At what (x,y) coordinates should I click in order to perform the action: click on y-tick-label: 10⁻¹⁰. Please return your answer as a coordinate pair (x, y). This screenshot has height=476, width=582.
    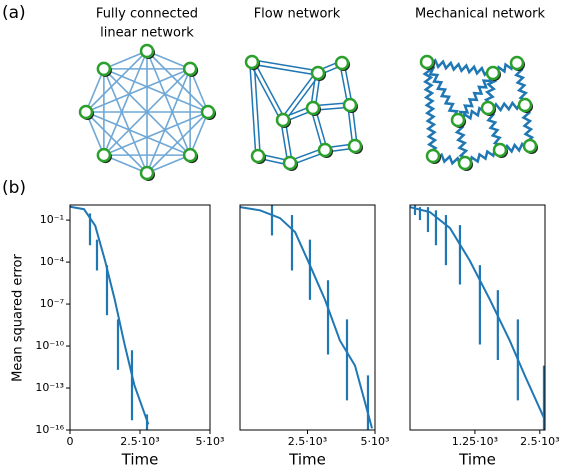
    Looking at the image, I should click on (49, 345).